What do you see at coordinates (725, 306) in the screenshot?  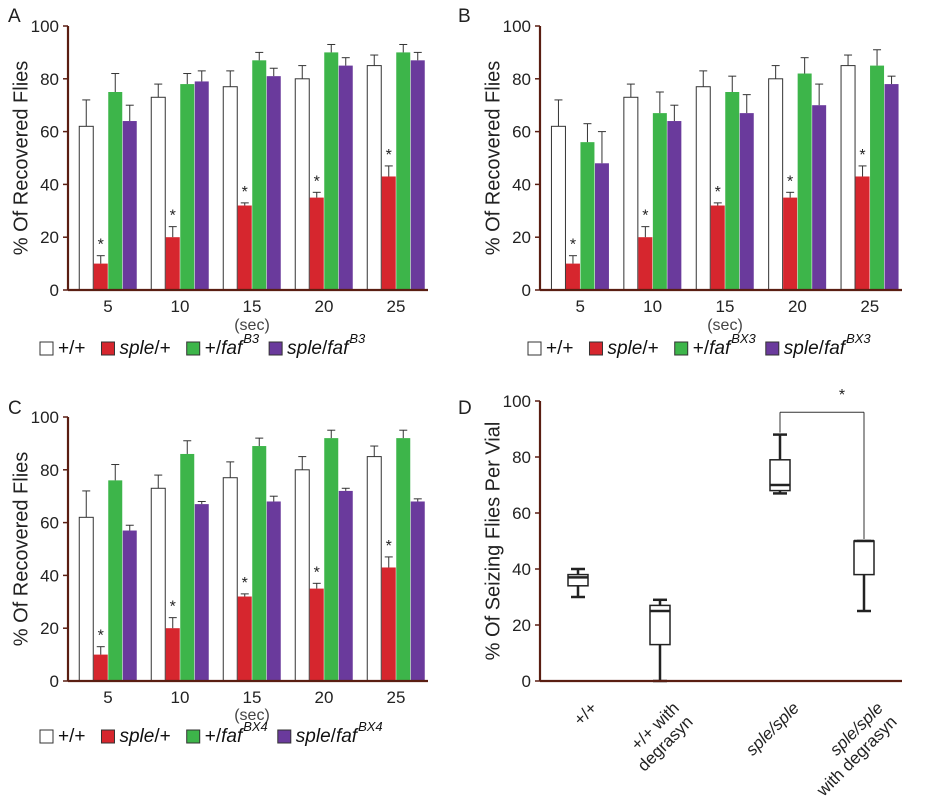 I see `panel-b-x-tick-label-15: 15` at bounding box center [725, 306].